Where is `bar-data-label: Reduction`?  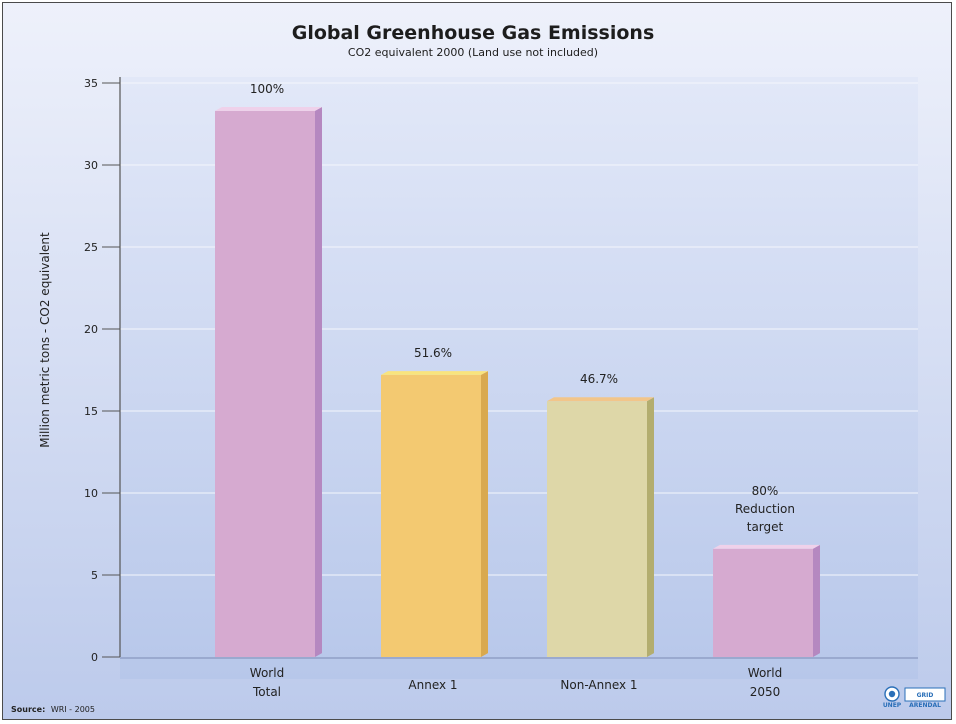 bar-data-label: Reduction is located at coordinates (765, 509).